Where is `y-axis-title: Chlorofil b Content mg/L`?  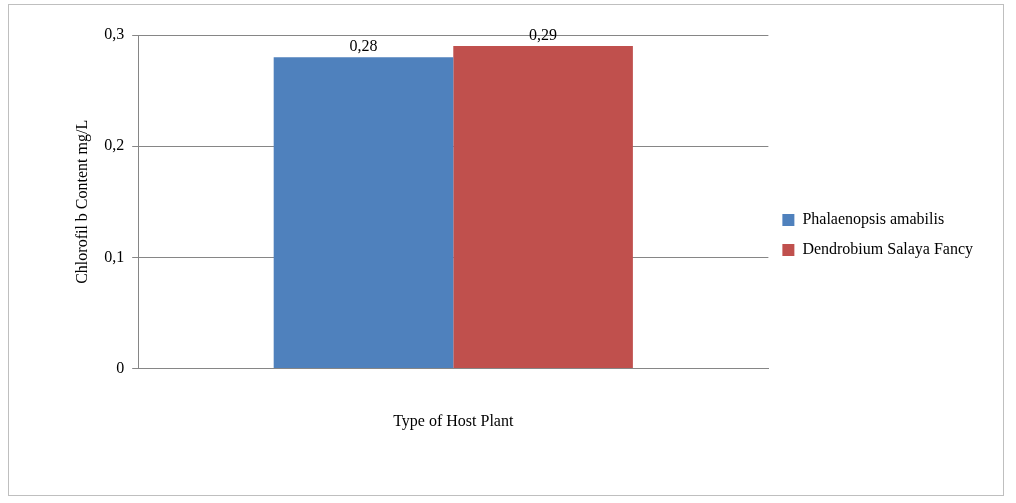 y-axis-title: Chlorofil b Content mg/L is located at coordinates (81, 201).